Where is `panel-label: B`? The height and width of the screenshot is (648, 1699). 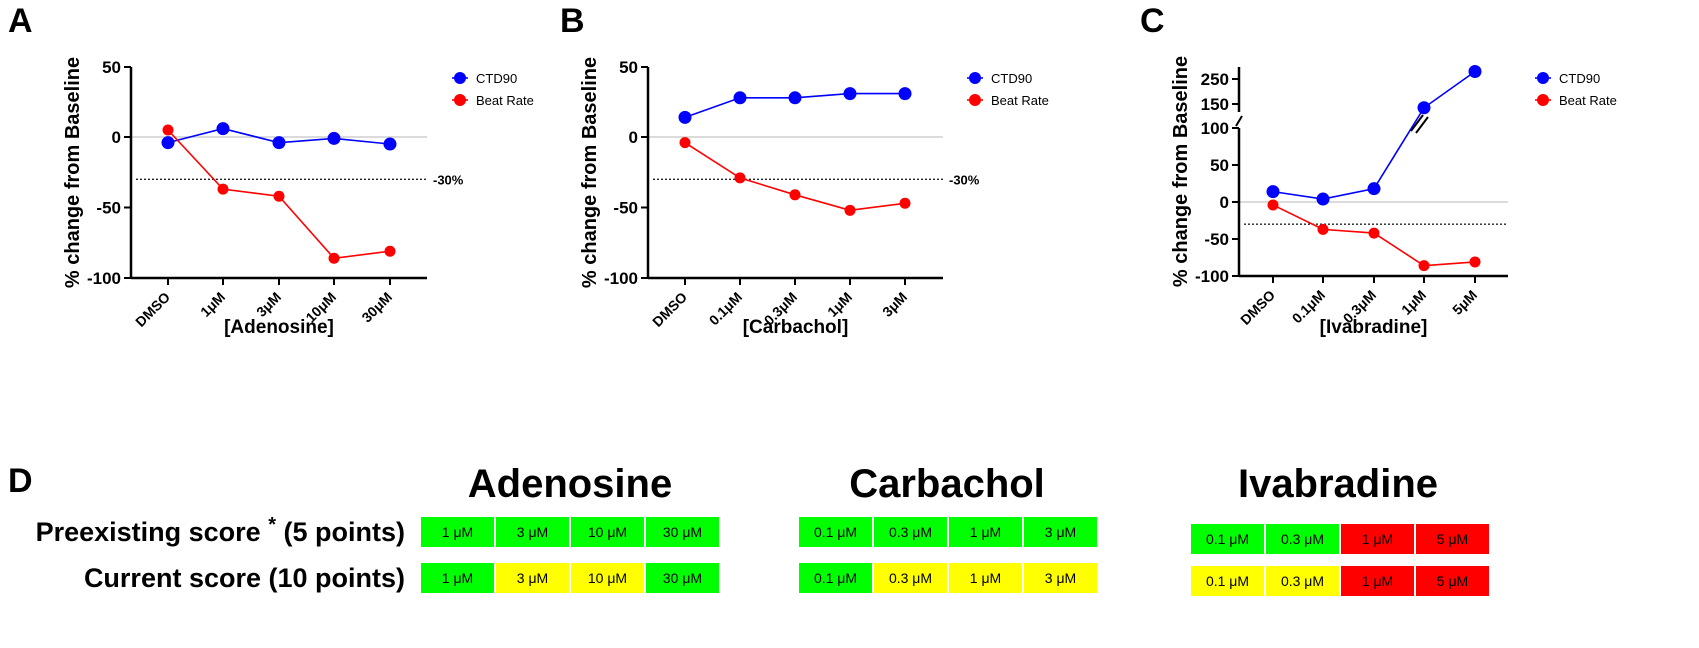
panel-label: B is located at coordinates (572, 21).